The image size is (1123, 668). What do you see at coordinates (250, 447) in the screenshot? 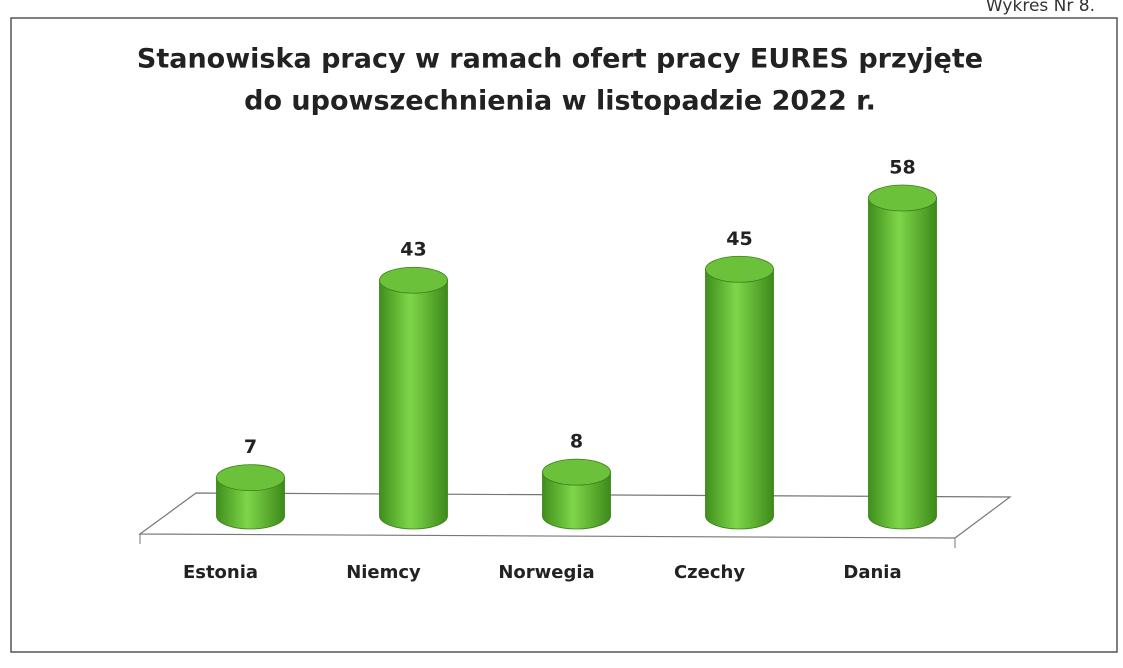
I see `value-label: 7` at bounding box center [250, 447].